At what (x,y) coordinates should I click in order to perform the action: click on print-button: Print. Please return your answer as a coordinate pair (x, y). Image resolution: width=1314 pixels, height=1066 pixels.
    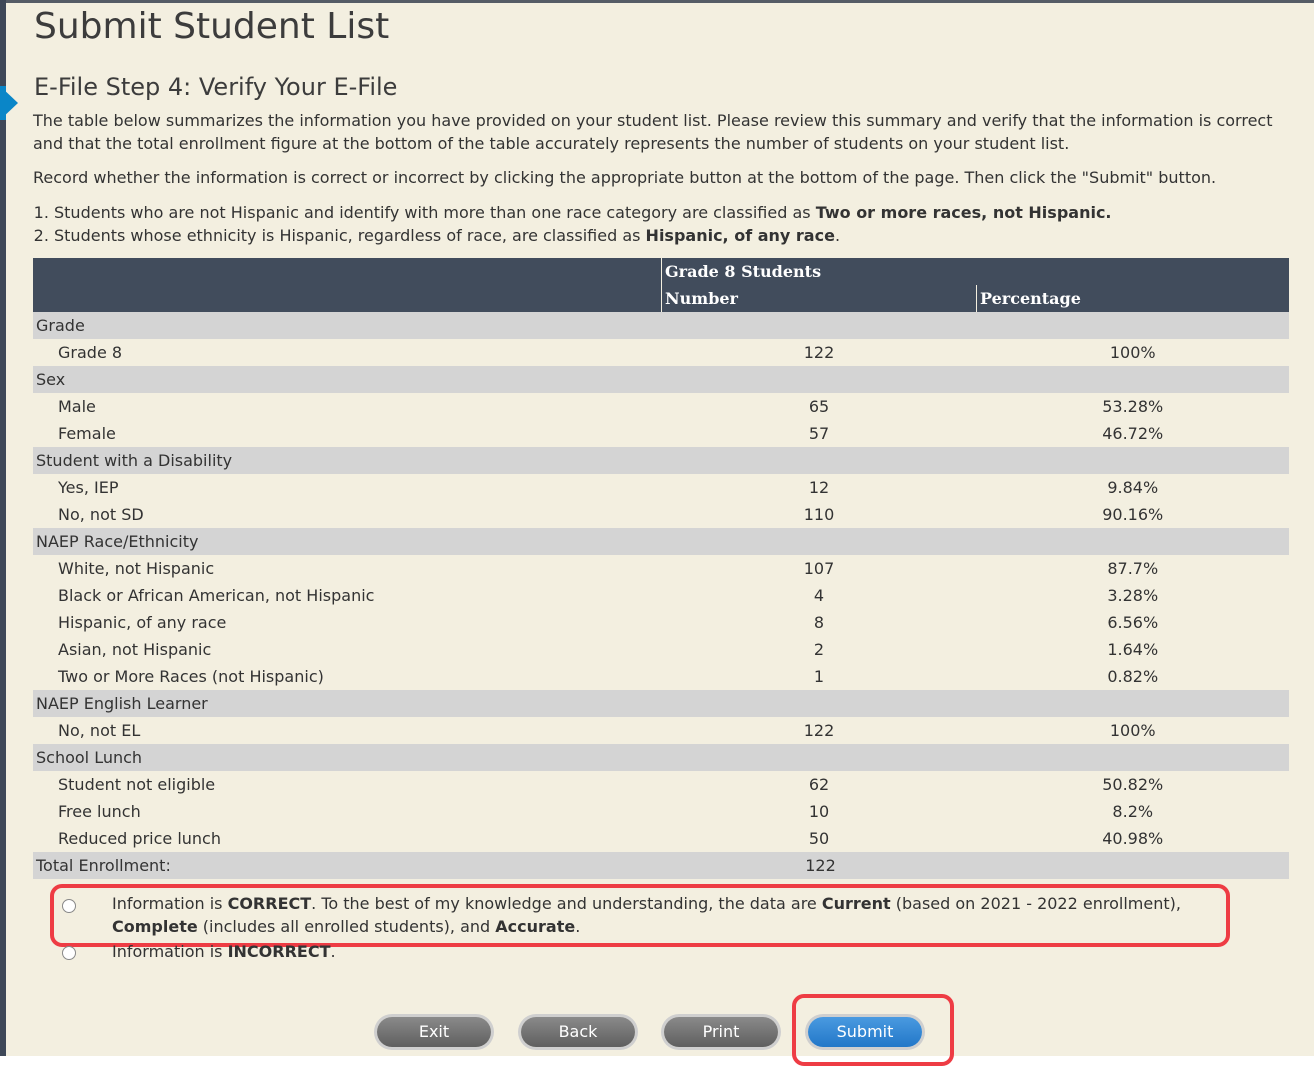
    Looking at the image, I should click on (721, 1032).